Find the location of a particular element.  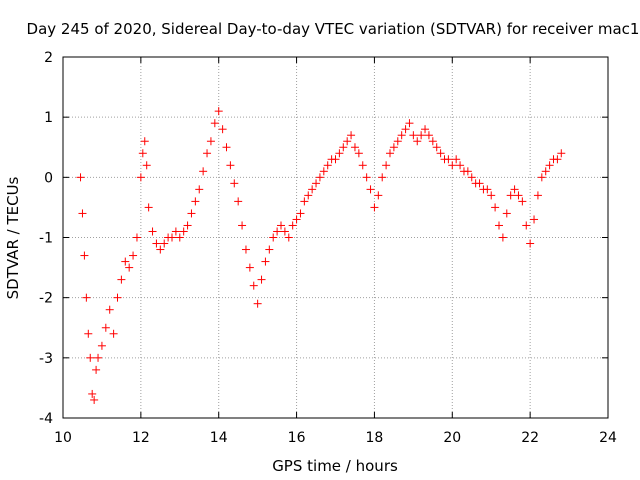

y-tick-label: 2 is located at coordinates (48, 58).